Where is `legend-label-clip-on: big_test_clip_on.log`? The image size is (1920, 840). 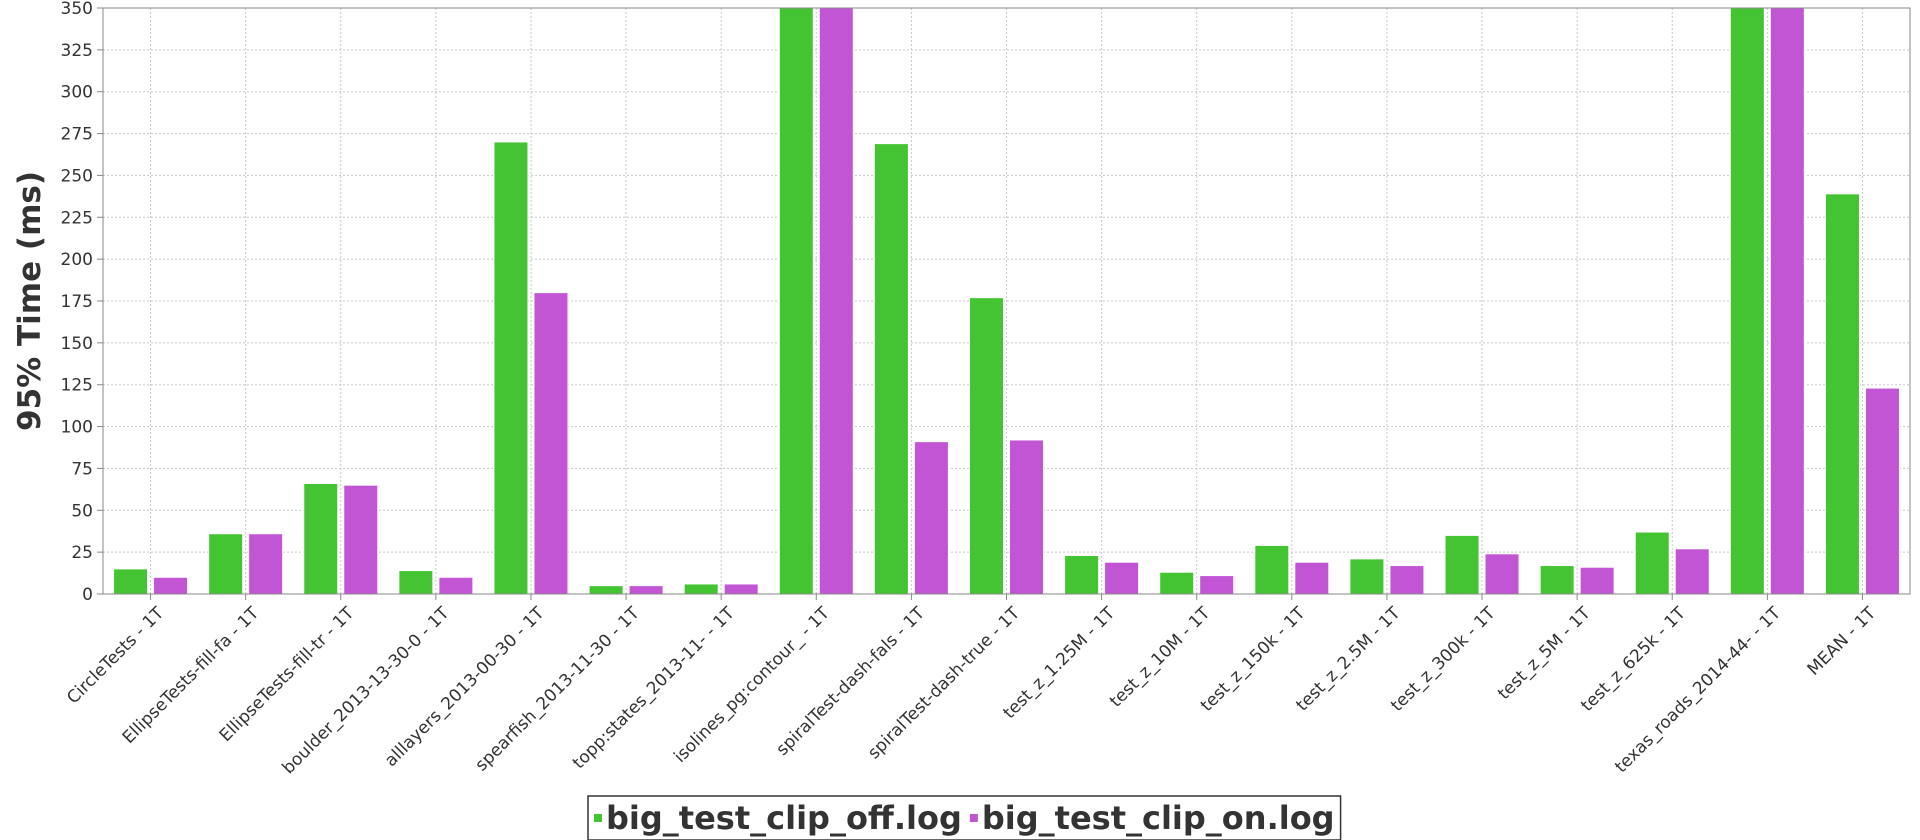 legend-label-clip-on: big_test_clip_on.log is located at coordinates (1158, 818).